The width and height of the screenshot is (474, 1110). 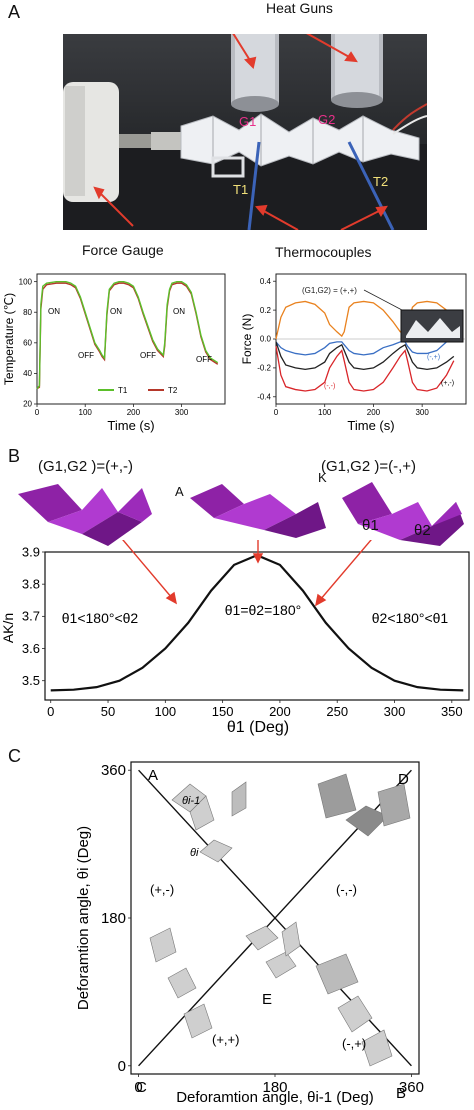 I want to click on force-inset-photo, so click(x=432, y=326).